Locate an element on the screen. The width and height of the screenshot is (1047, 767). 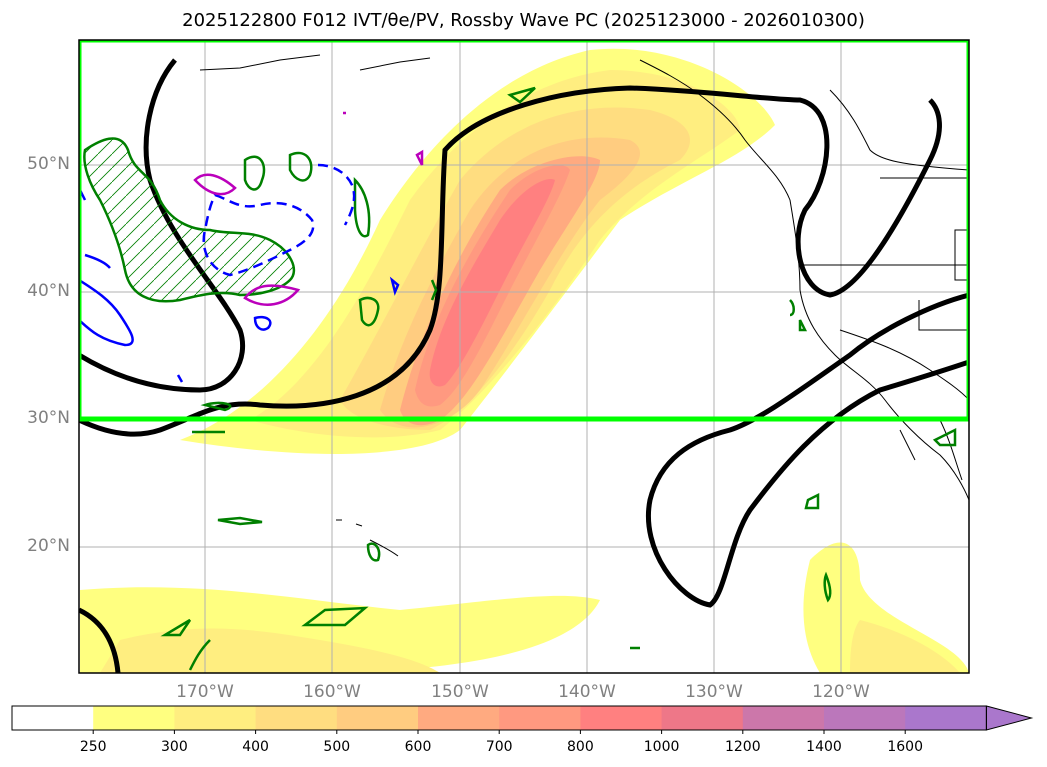
lat-label-20n: 20°N is located at coordinates (48, 546).